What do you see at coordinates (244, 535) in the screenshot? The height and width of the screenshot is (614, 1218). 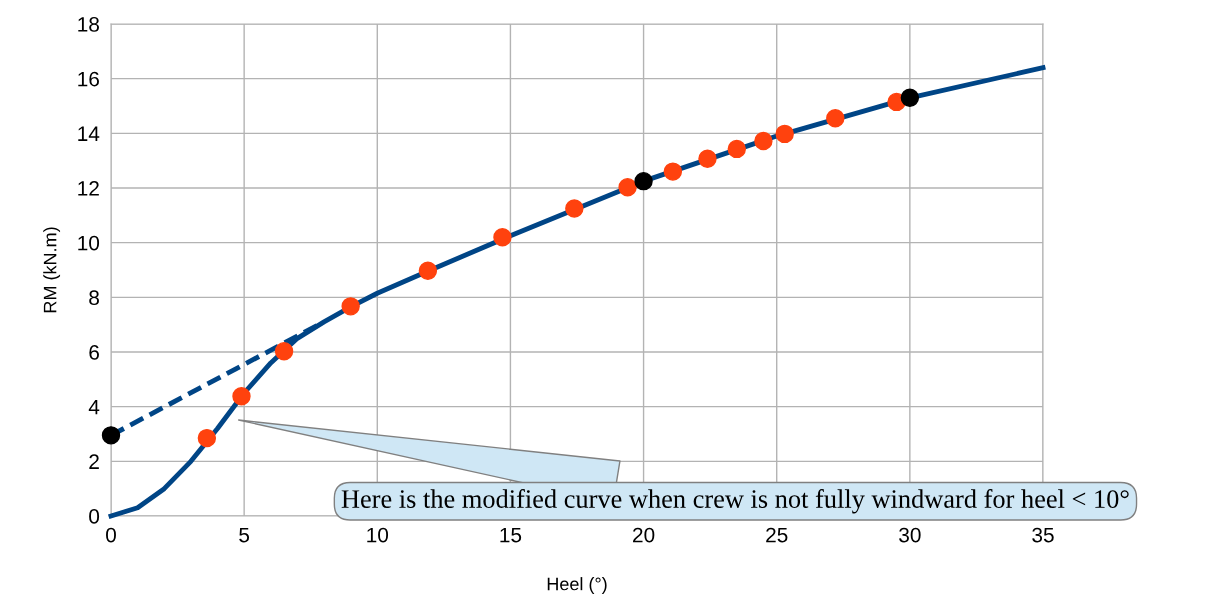 I see `x-tick-label: 5` at bounding box center [244, 535].